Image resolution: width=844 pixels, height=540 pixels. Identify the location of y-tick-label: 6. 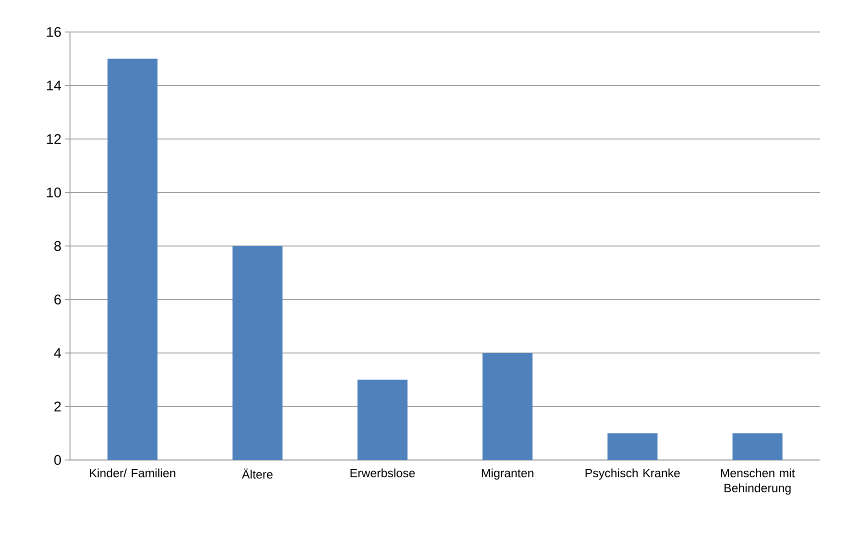
(57, 299).